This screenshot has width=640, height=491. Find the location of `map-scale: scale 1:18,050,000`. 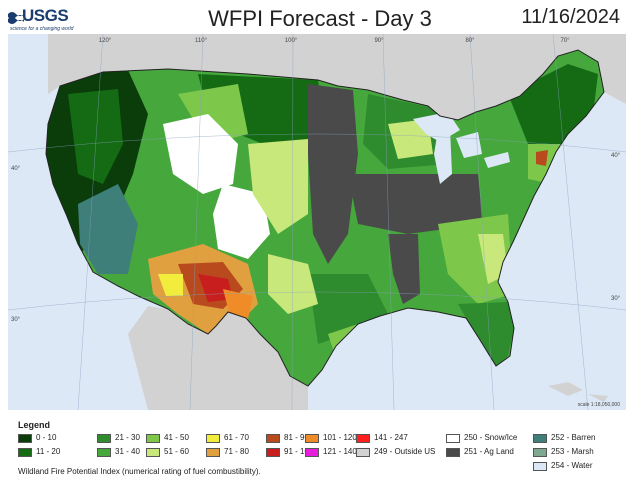

map-scale: scale 1:18,050,000 is located at coordinates (599, 405).